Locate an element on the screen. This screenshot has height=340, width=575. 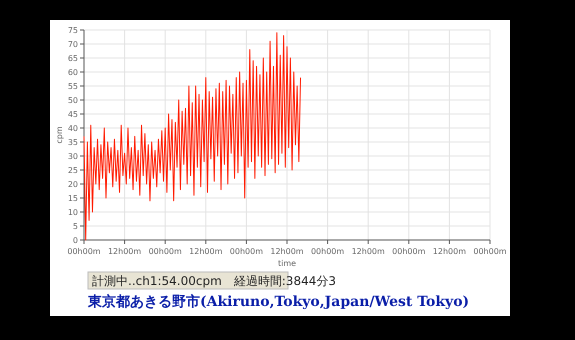
y-tick-label: 65 is located at coordinates (73, 58).